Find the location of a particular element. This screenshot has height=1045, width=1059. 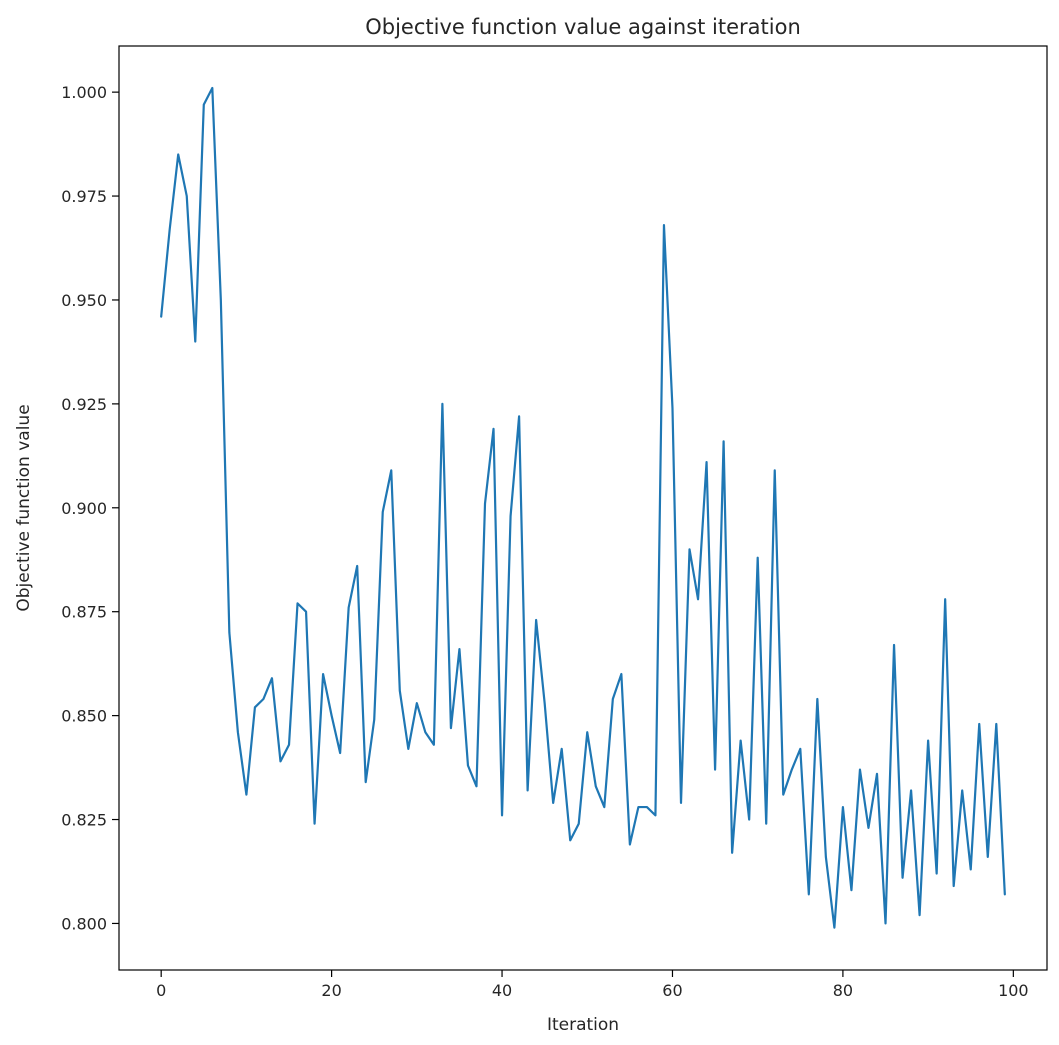

y-axis-label: Objective function value is located at coordinates (24, 507).